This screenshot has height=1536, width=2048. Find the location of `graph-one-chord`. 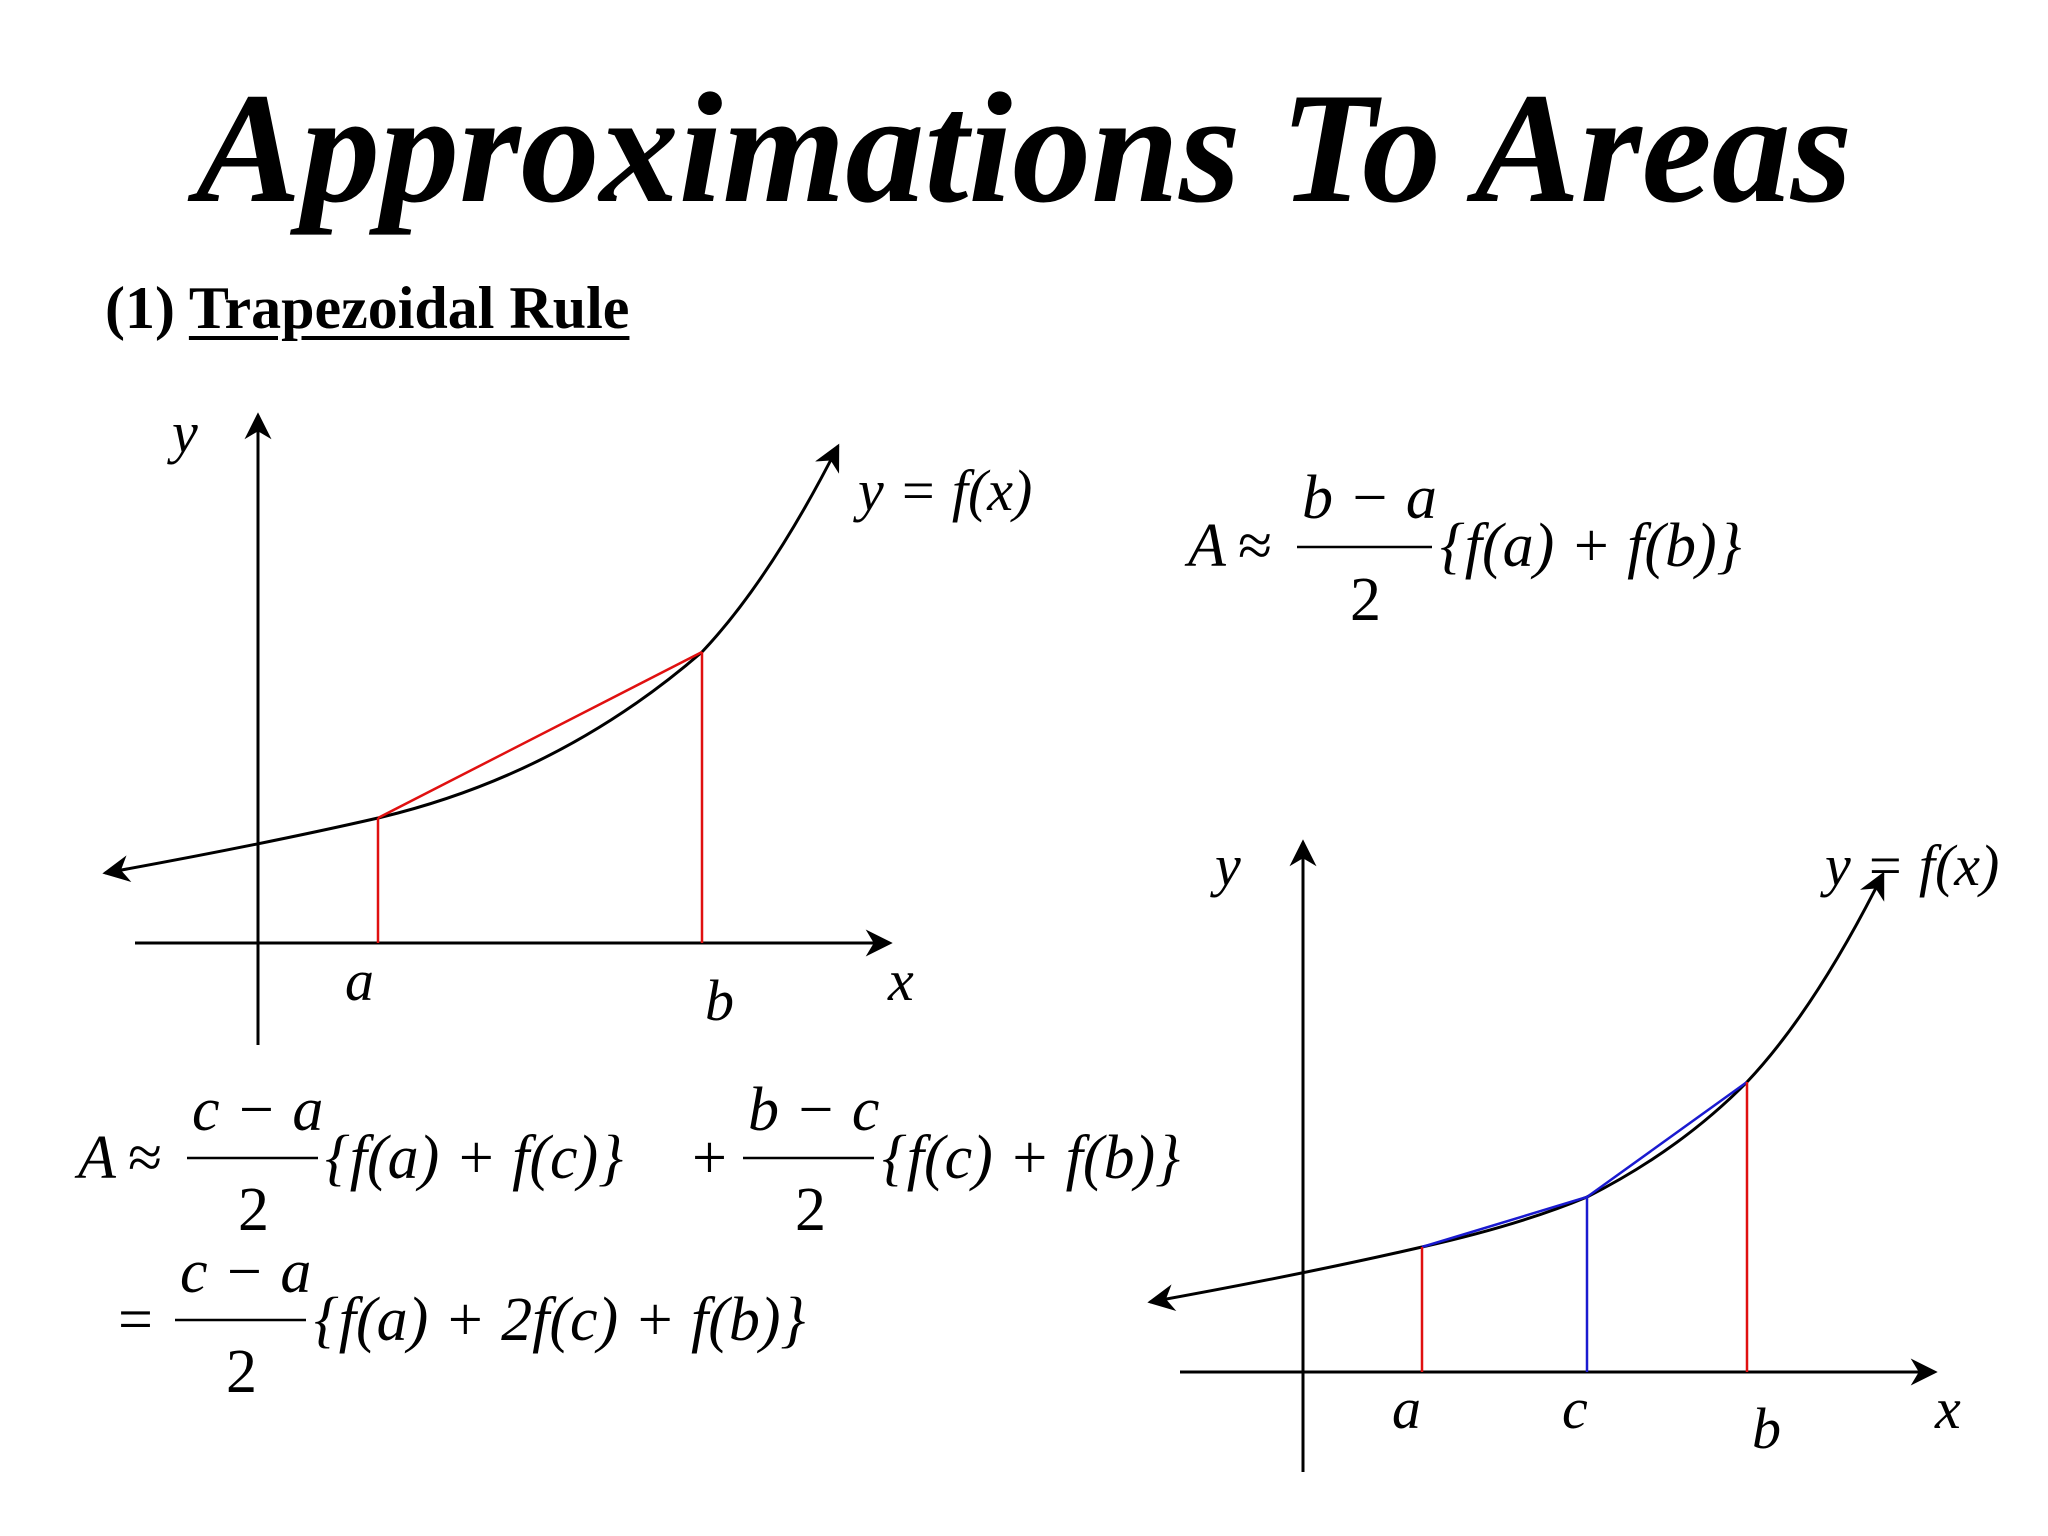

graph-one-chord is located at coordinates (540, 735).